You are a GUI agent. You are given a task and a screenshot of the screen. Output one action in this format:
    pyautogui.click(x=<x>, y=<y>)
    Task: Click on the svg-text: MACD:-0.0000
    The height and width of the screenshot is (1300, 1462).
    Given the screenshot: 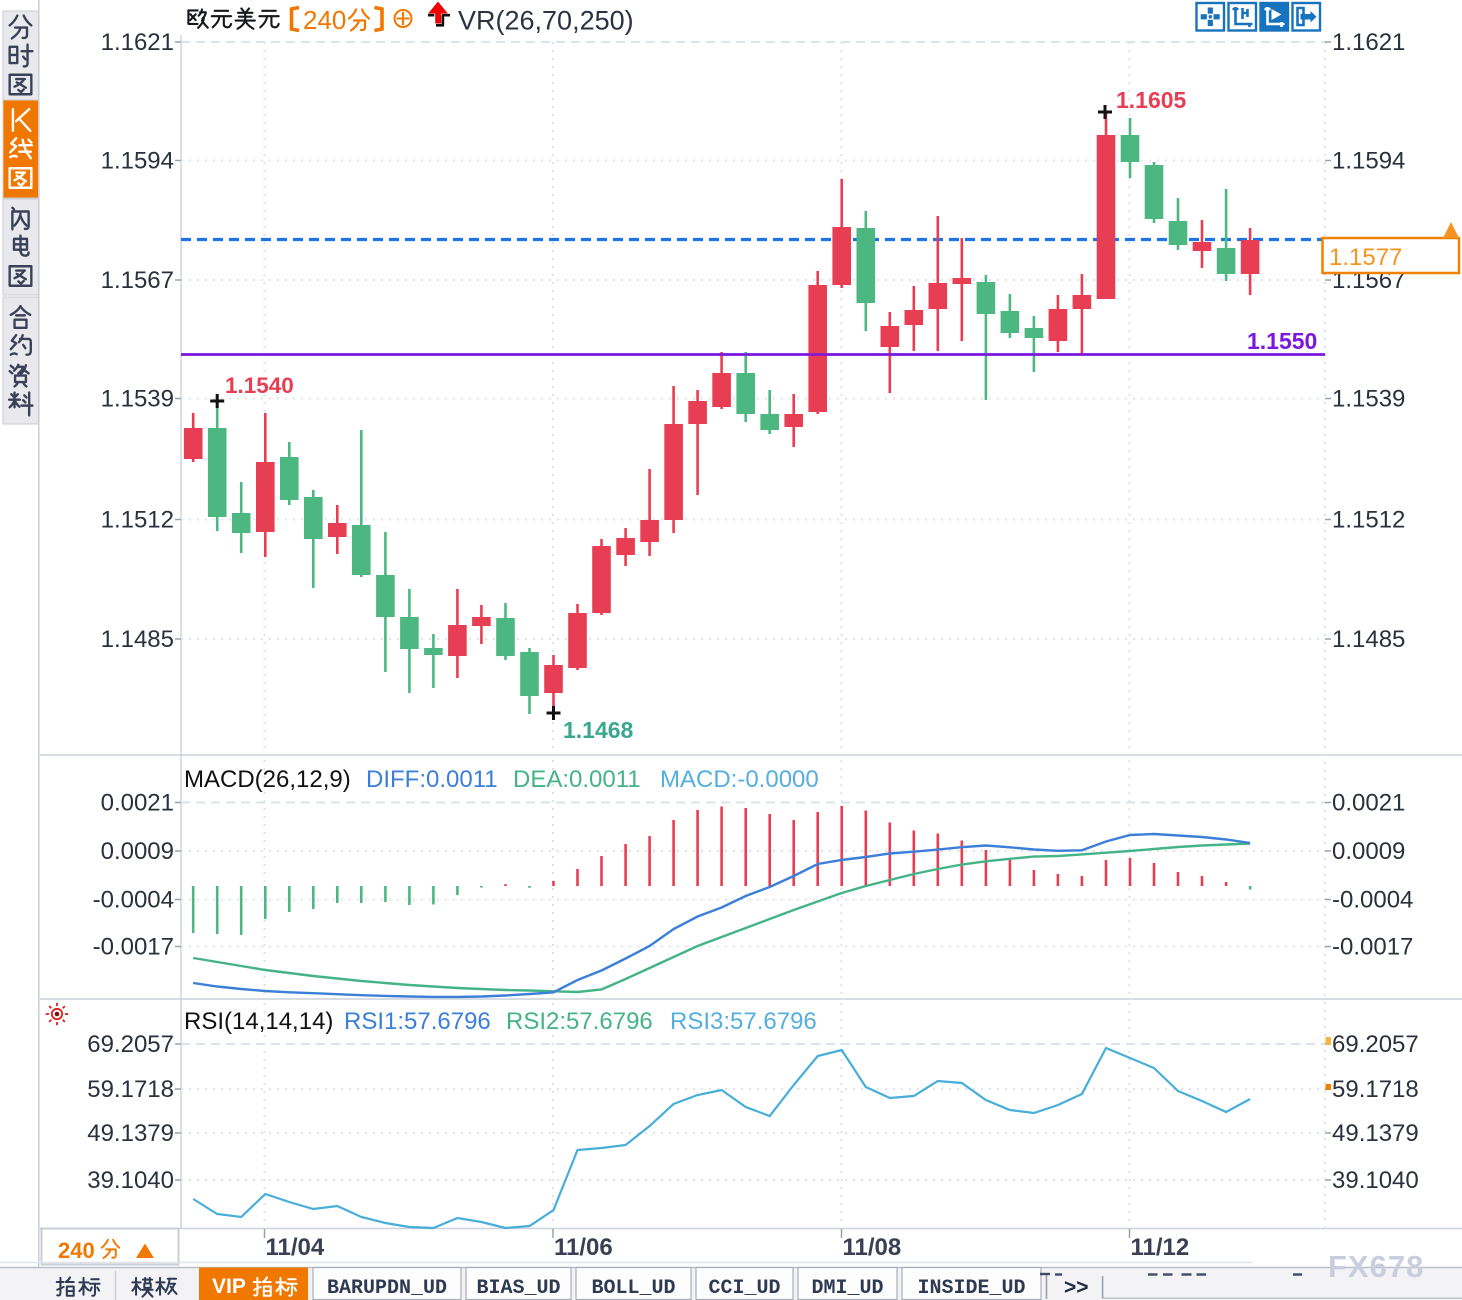 What is the action you would take?
    pyautogui.click(x=739, y=779)
    